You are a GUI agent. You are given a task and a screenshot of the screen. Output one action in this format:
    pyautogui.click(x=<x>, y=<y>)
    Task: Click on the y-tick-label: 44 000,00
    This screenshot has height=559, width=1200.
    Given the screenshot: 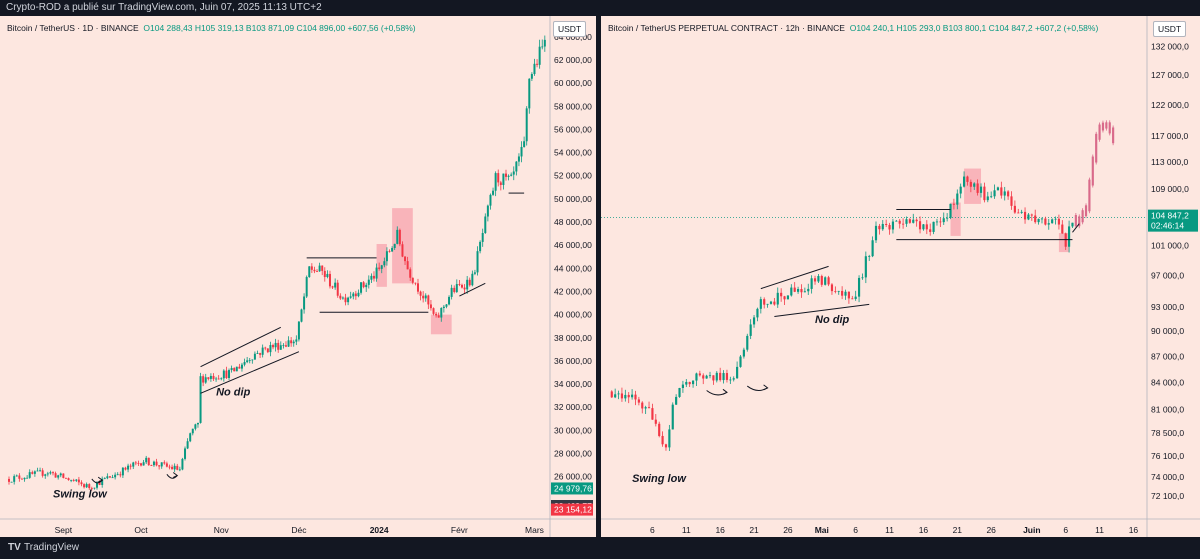 What is the action you would take?
    pyautogui.click(x=573, y=268)
    